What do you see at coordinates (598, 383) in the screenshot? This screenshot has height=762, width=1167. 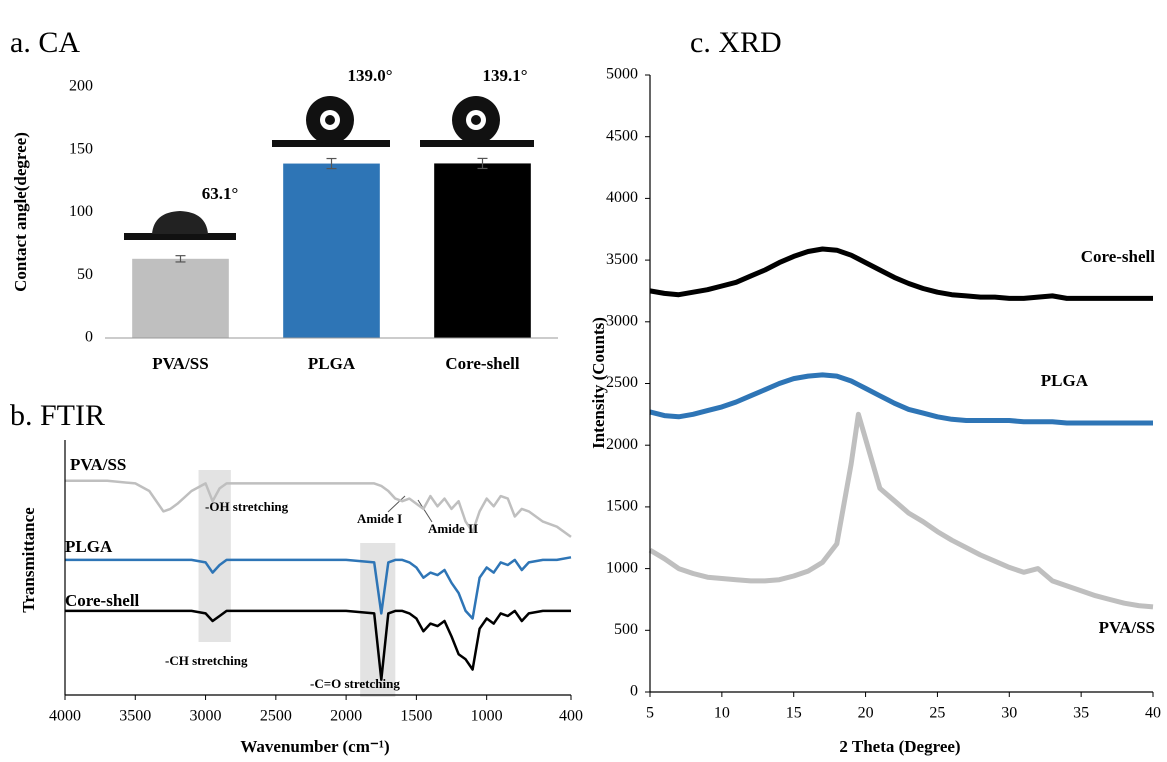 I see `y-axis-title: Intensity (Counts)` at bounding box center [598, 383].